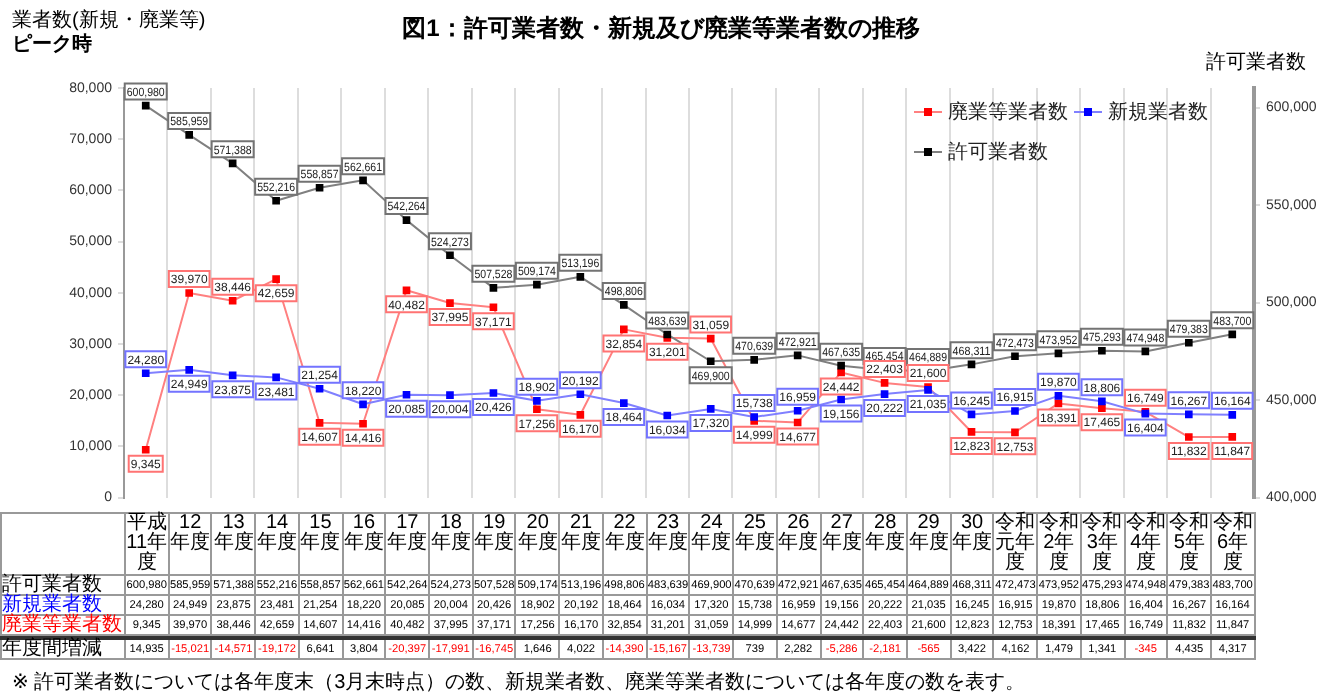 Image resolution: width=1322 pixels, height=698 pixels. What do you see at coordinates (52, 44) in the screenshot?
I see `text: ピーク時` at bounding box center [52, 44].